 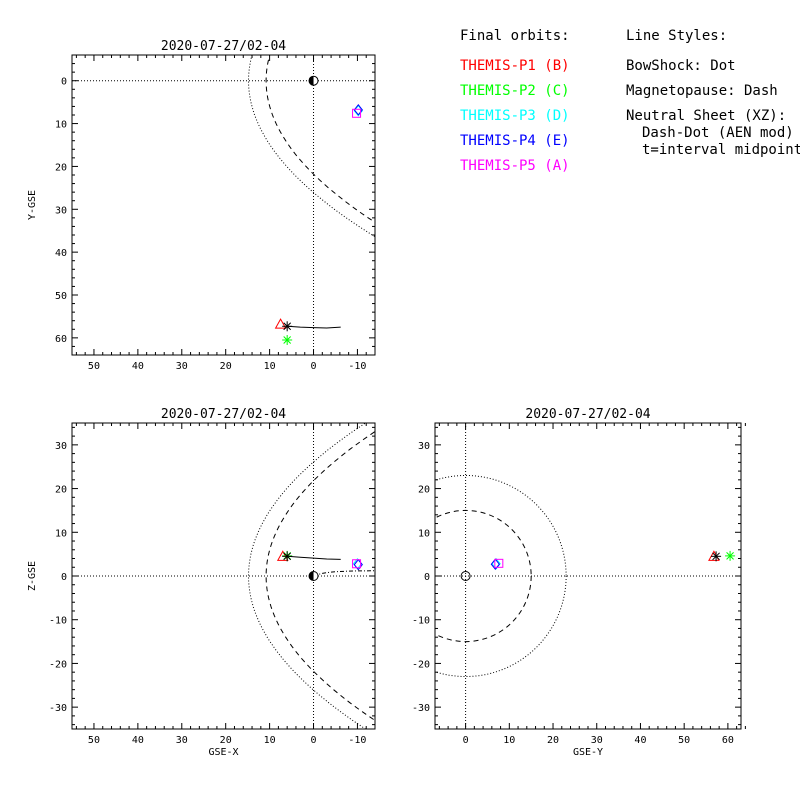 I want to click on legend-entry-p3: THEMIS-P3 (D), so click(x=515, y=116).